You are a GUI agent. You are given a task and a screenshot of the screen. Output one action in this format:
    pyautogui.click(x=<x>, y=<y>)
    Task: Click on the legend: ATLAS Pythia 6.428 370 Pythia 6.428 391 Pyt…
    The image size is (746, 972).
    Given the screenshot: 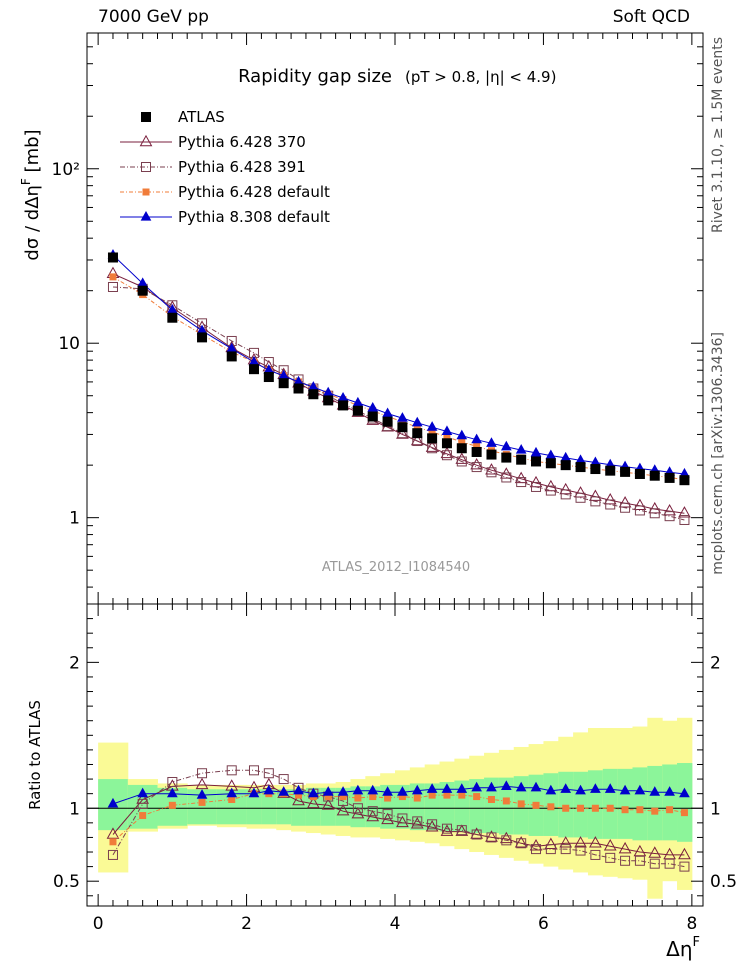 What is the action you would take?
    pyautogui.click(x=225, y=167)
    